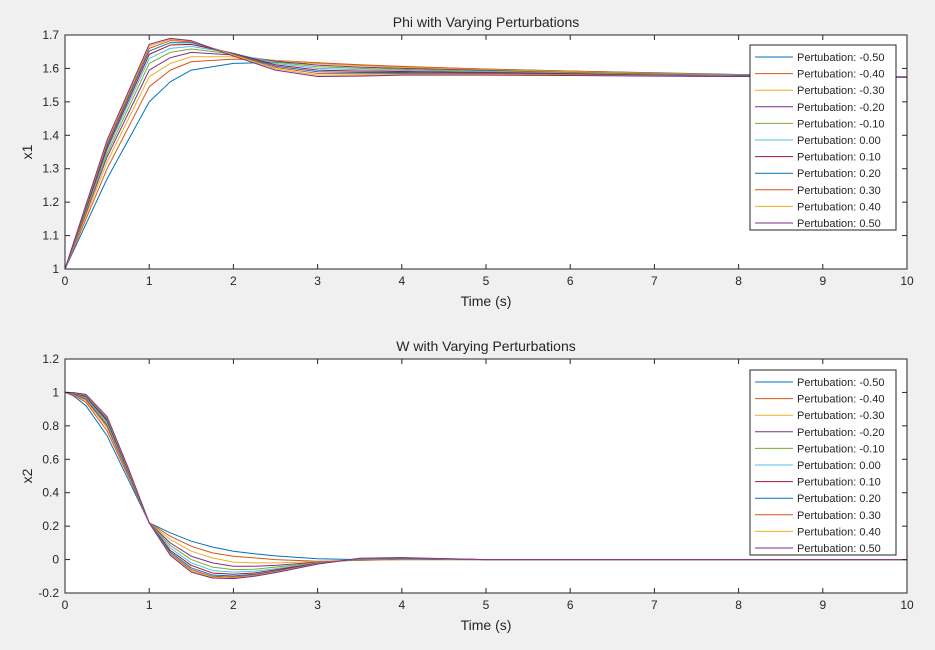 The width and height of the screenshot is (935, 650). I want to click on y-tick-label: 1.7, so click(50, 35).